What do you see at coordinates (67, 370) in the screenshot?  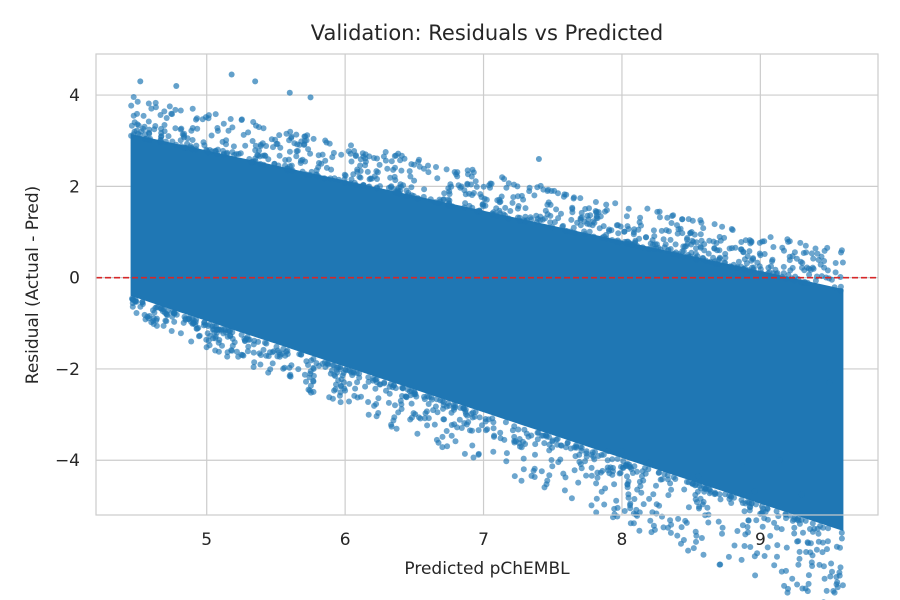 I see `y-tick-label: −2` at bounding box center [67, 370].